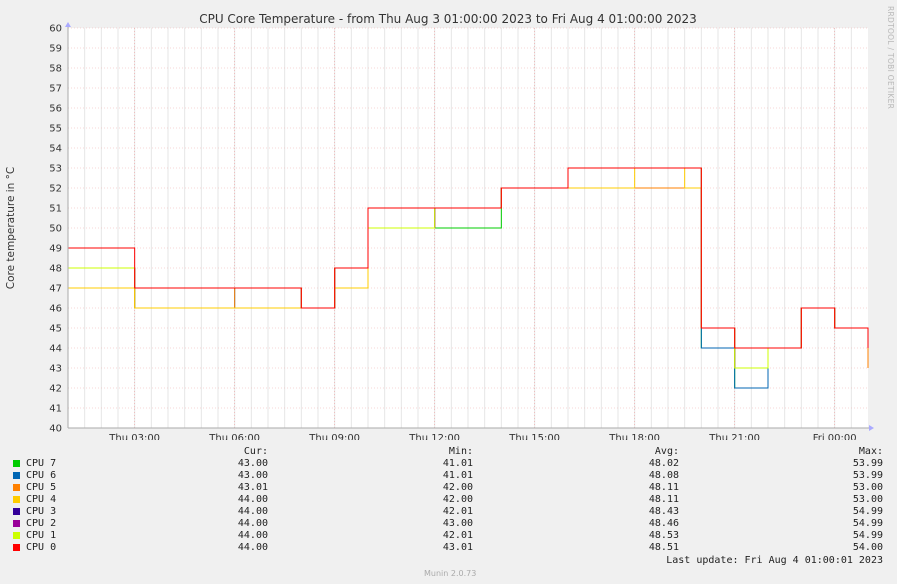  Describe the element at coordinates (55, 249) in the screenshot. I see `y-tick-label: 49` at that location.